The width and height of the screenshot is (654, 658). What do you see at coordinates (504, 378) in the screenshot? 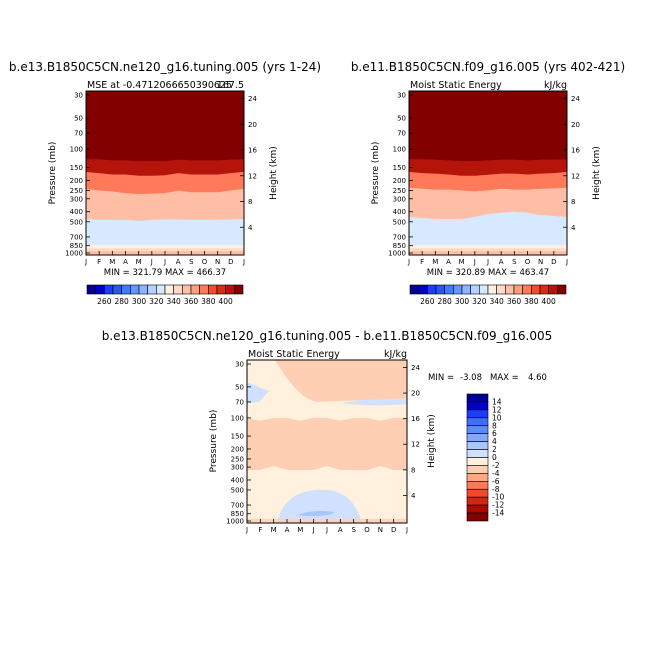
I see `panel-3-stats-max-label: MAX =` at bounding box center [504, 378].